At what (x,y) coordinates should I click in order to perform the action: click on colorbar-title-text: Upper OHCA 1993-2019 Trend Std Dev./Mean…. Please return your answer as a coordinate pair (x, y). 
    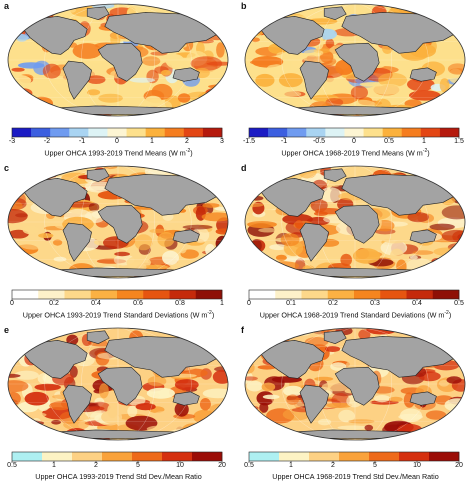
    Looking at the image, I should click on (118, 476).